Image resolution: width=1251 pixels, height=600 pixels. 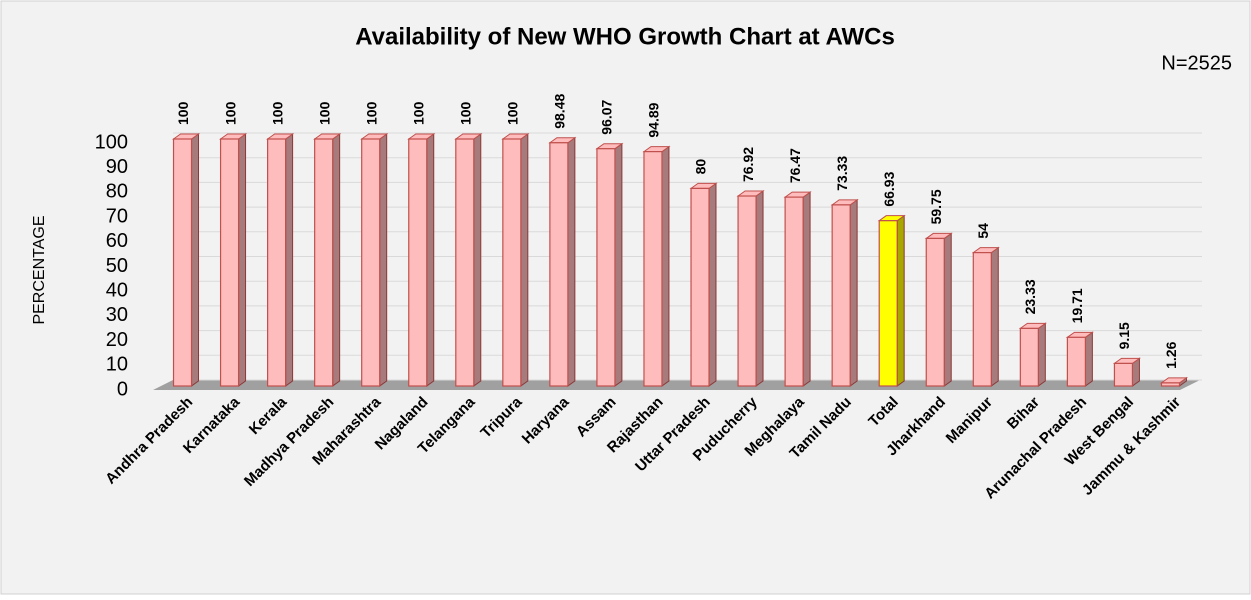 I want to click on value-label: 23.33, so click(x=1030, y=296).